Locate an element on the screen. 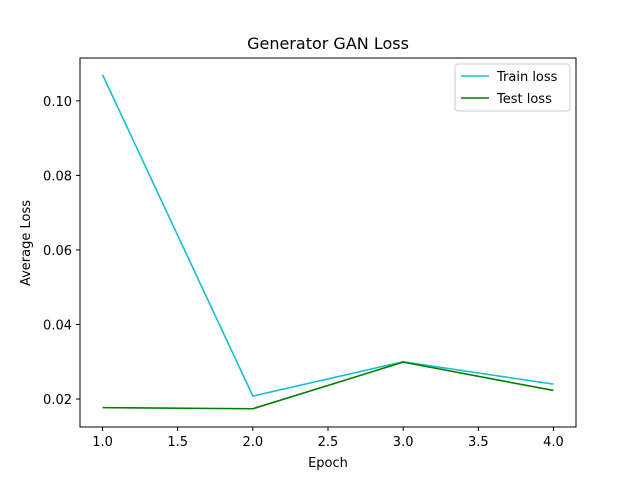 Image resolution: width=640 pixels, height=480 pixels. y-tick-label: 0.08 is located at coordinates (57, 176).